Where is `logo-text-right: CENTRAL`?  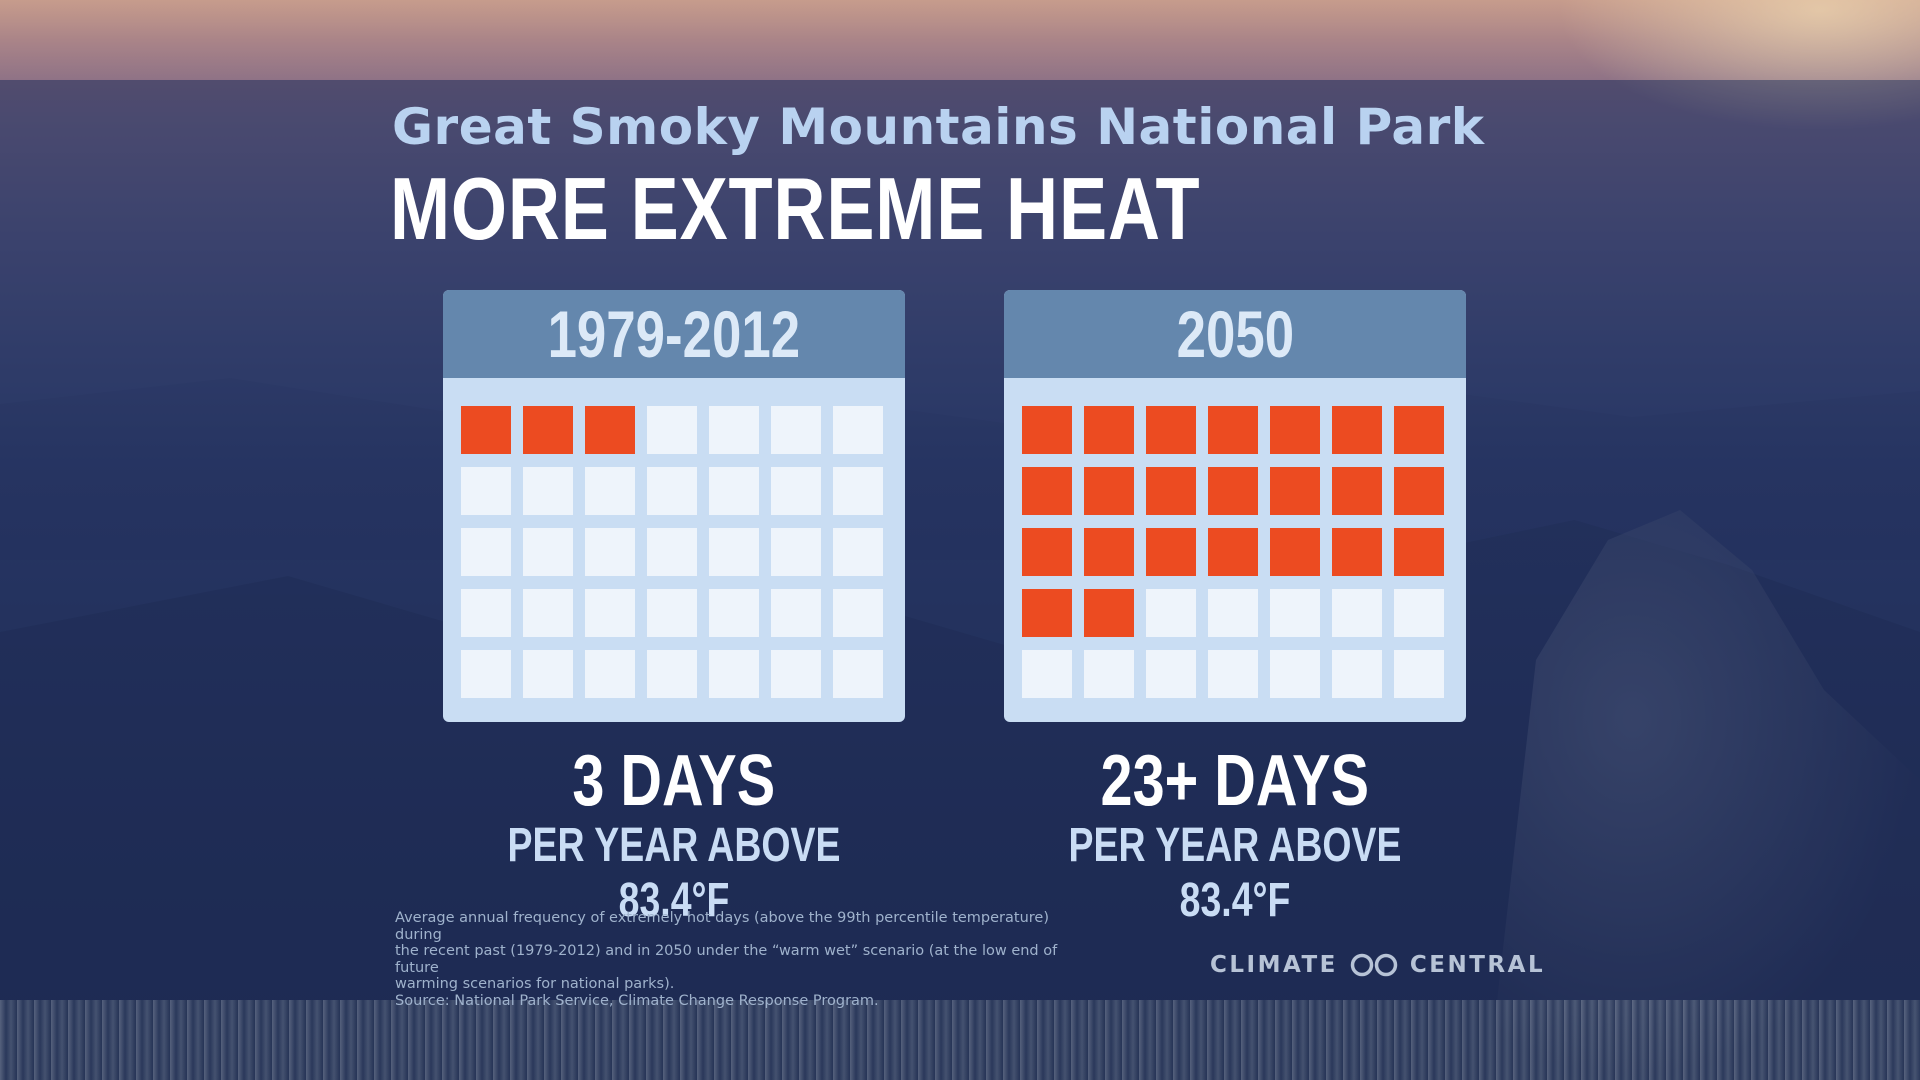
logo-text-right: CENTRAL is located at coordinates (1477, 965).